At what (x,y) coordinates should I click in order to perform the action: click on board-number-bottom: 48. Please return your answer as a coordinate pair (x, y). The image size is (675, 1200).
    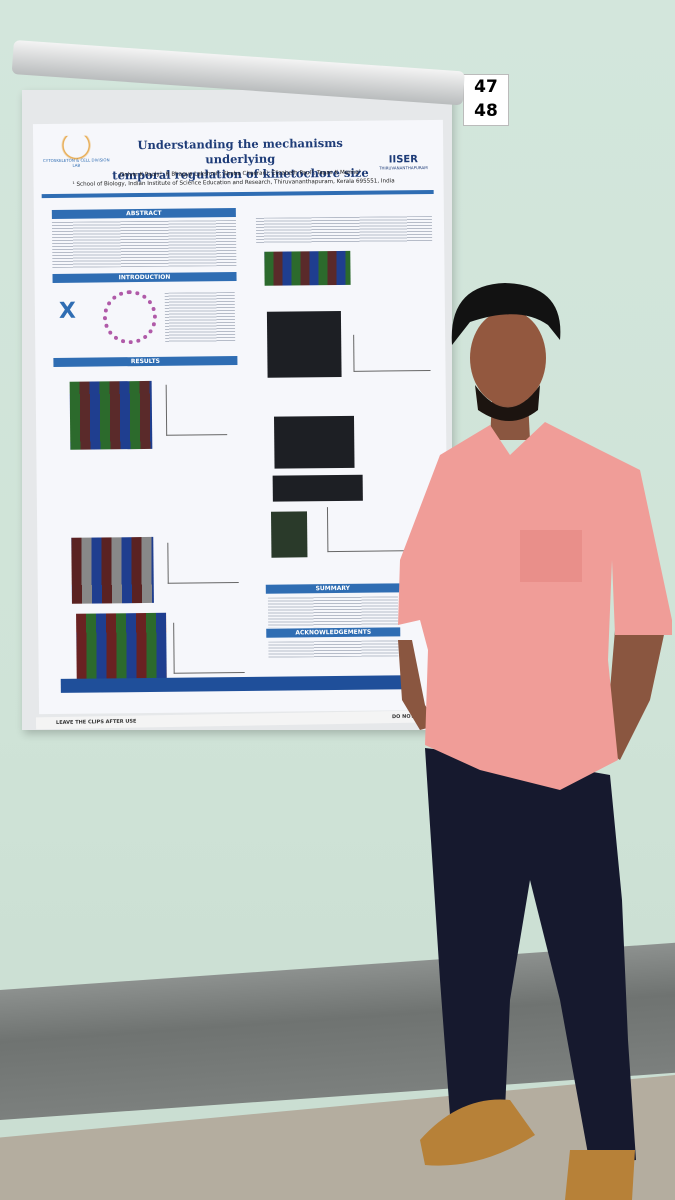
    Looking at the image, I should click on (486, 111).